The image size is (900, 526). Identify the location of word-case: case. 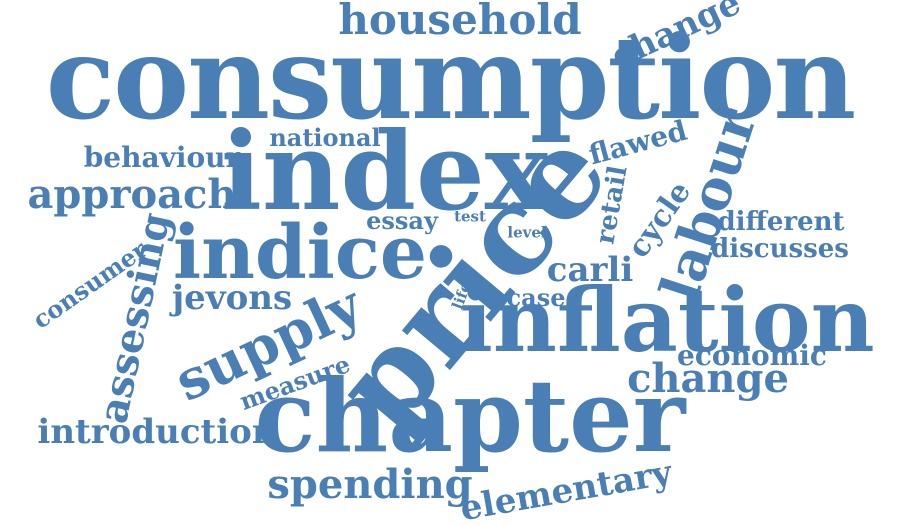
(536, 297).